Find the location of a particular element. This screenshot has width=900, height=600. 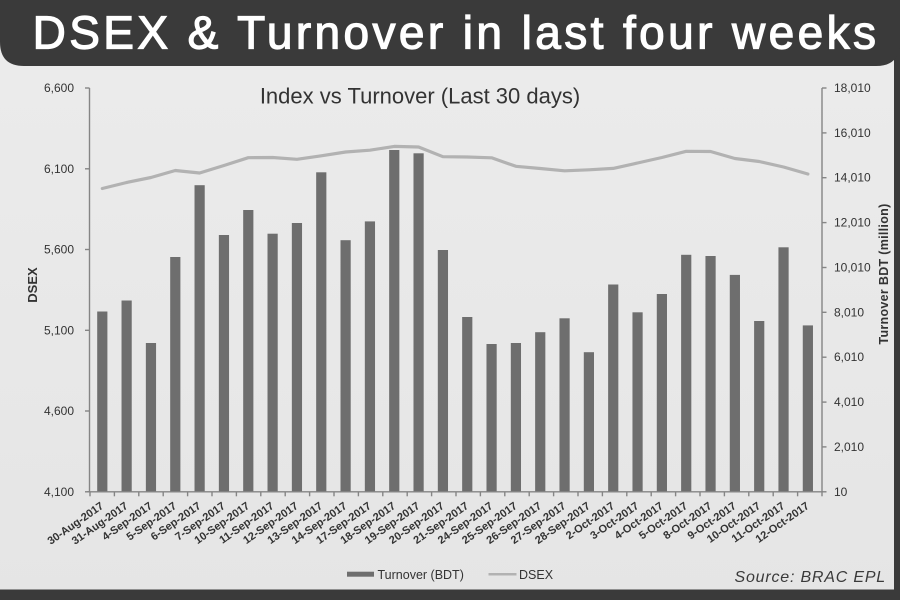

svg-text: 10,010 is located at coordinates (852, 268).